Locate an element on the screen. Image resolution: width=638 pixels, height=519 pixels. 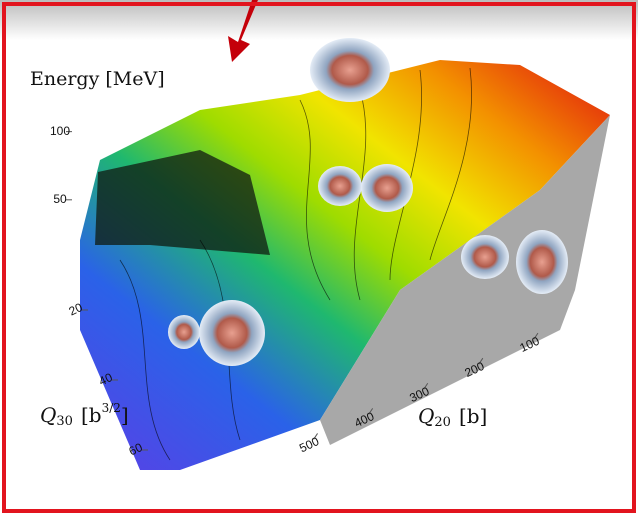
ridge-shading is located at coordinates (182, 202).